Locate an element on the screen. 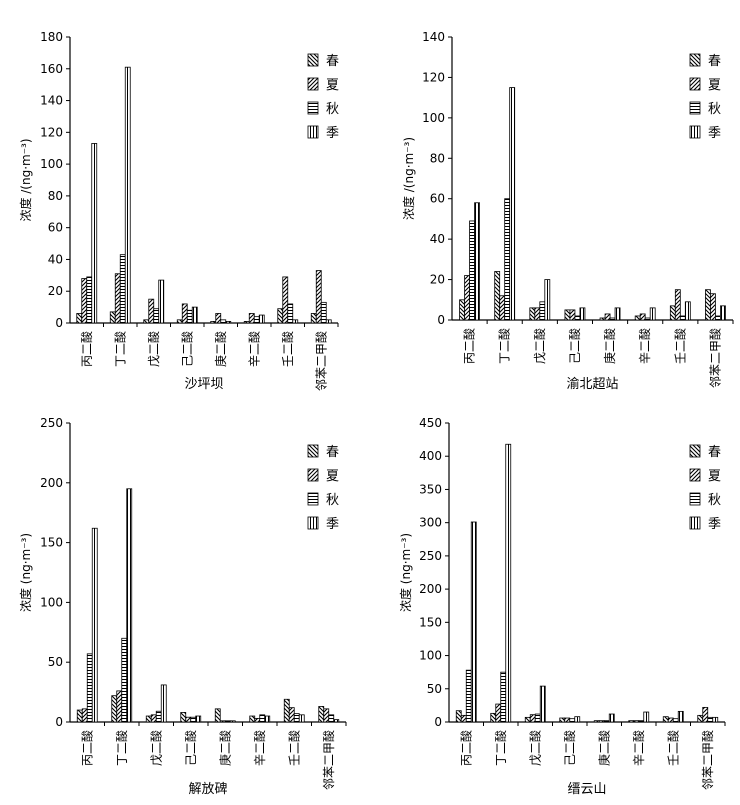 This screenshot has width=740, height=805. bar-4-庚二酸 is located at coordinates (228, 322).